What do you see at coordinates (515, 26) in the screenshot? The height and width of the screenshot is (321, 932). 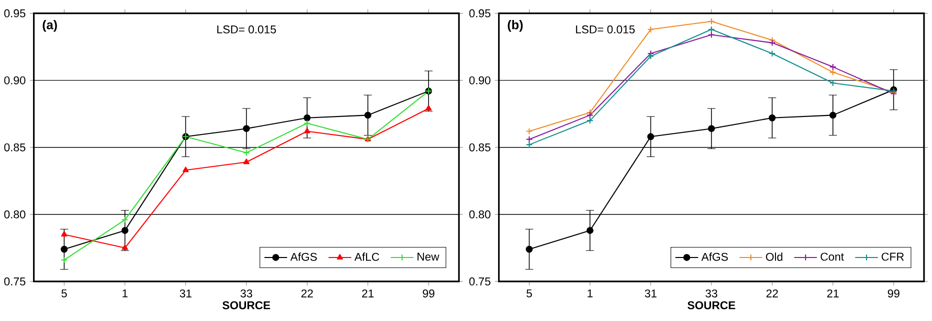 I see `annotation: (b)` at bounding box center [515, 26].